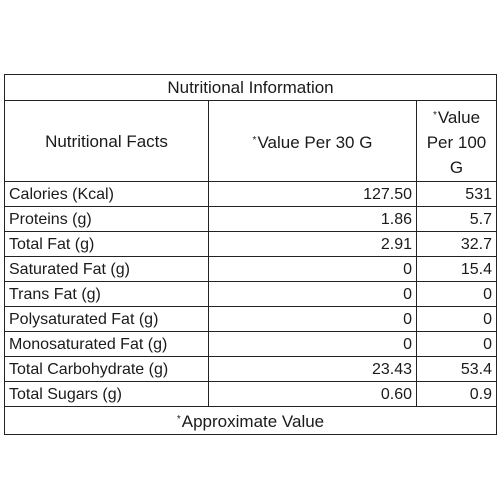 The height and width of the screenshot is (500, 500). I want to click on header-value-per-100-label: Value Per 100 G, so click(456, 142).